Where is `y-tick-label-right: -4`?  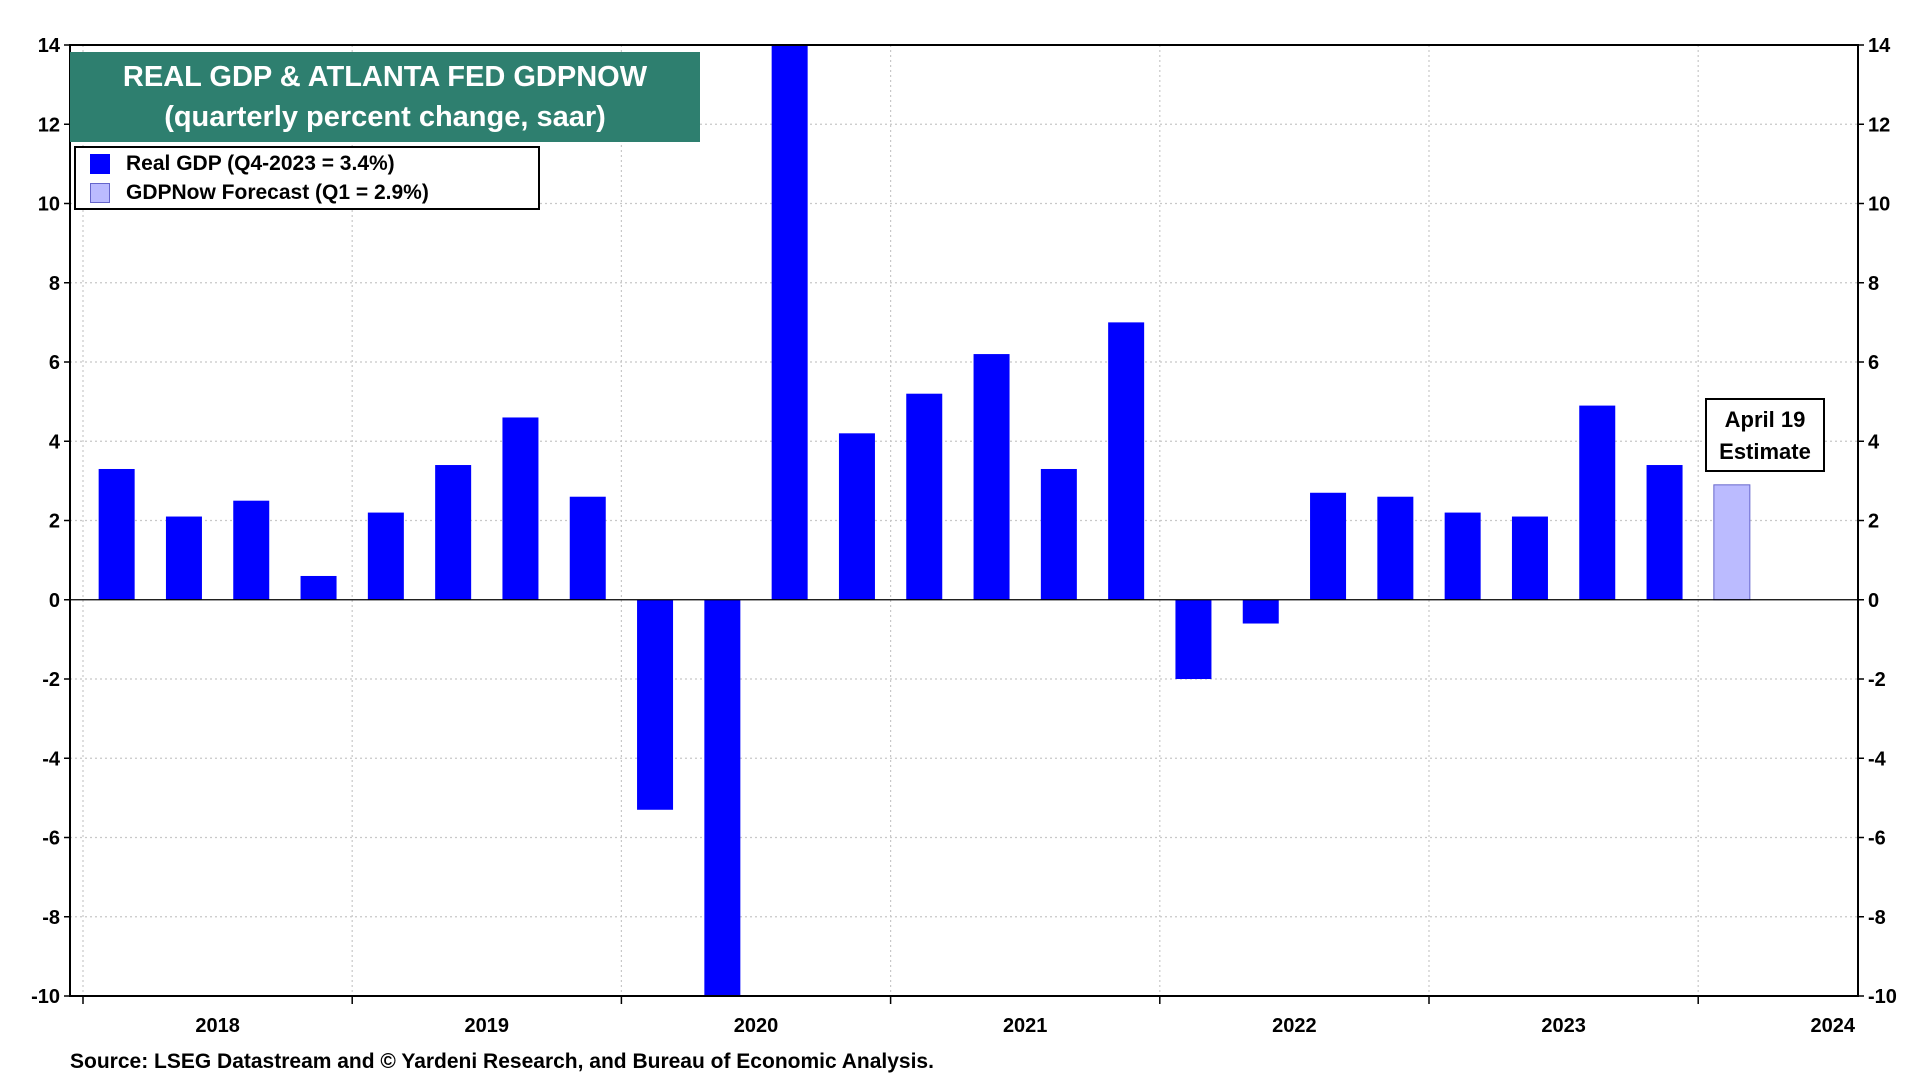
y-tick-label-right: -4 is located at coordinates (1877, 759).